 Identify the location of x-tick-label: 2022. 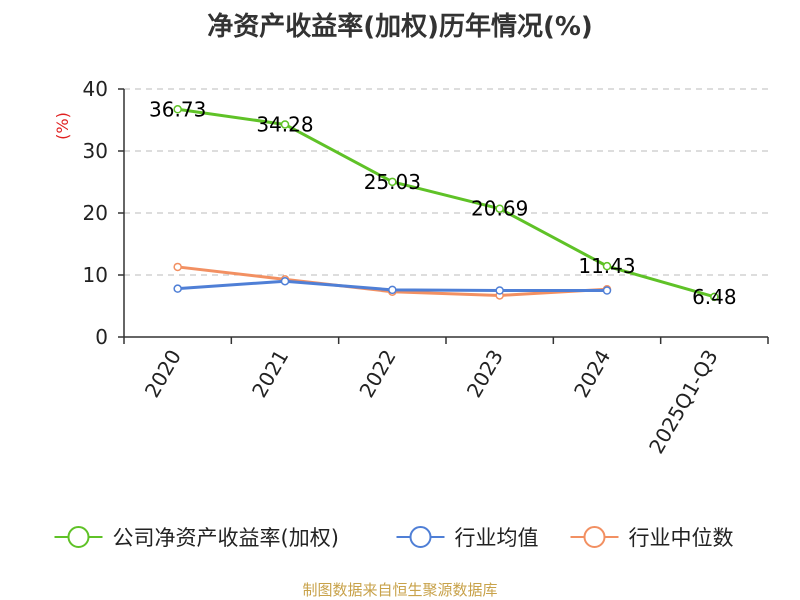
(377, 374).